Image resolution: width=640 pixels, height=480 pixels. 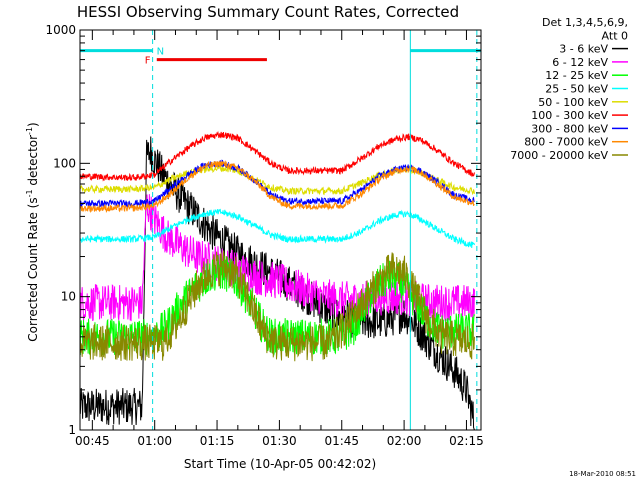 What do you see at coordinates (569, 128) in the screenshot?
I see `legend-label: 300 - 800 keV` at bounding box center [569, 128].